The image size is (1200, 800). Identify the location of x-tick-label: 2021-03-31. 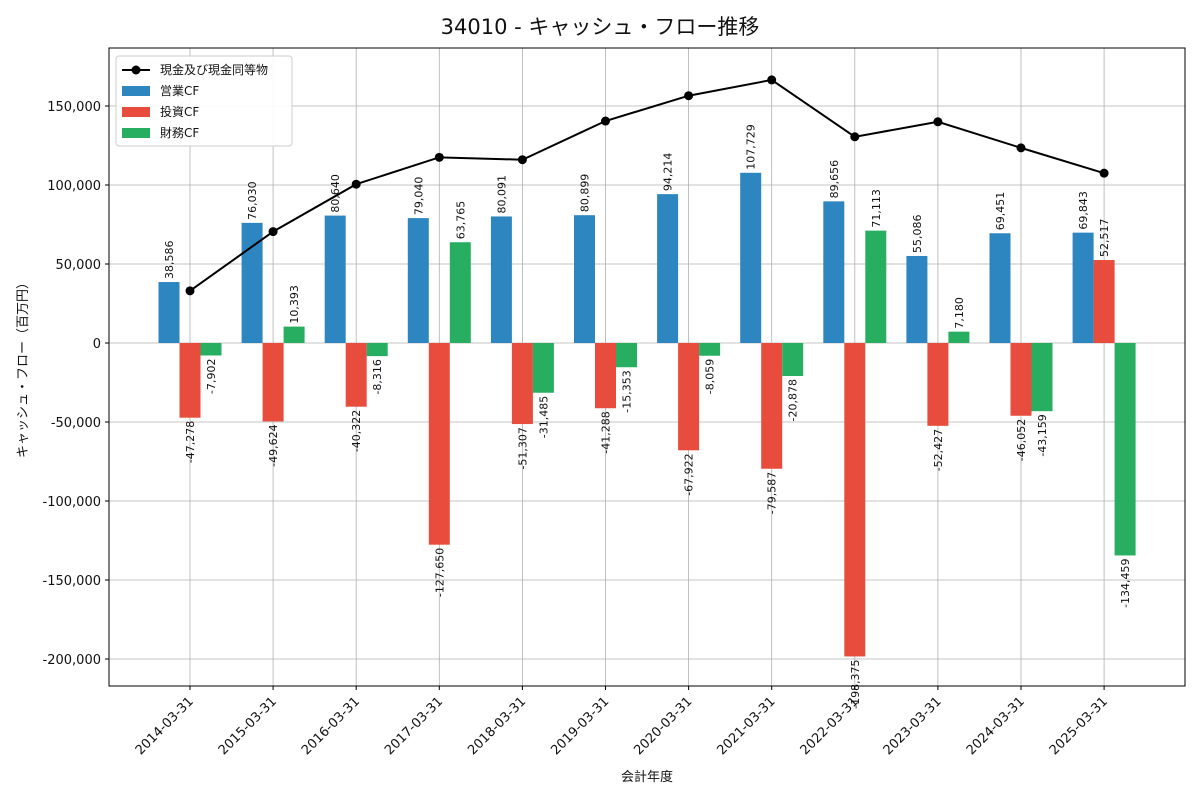
(746, 726).